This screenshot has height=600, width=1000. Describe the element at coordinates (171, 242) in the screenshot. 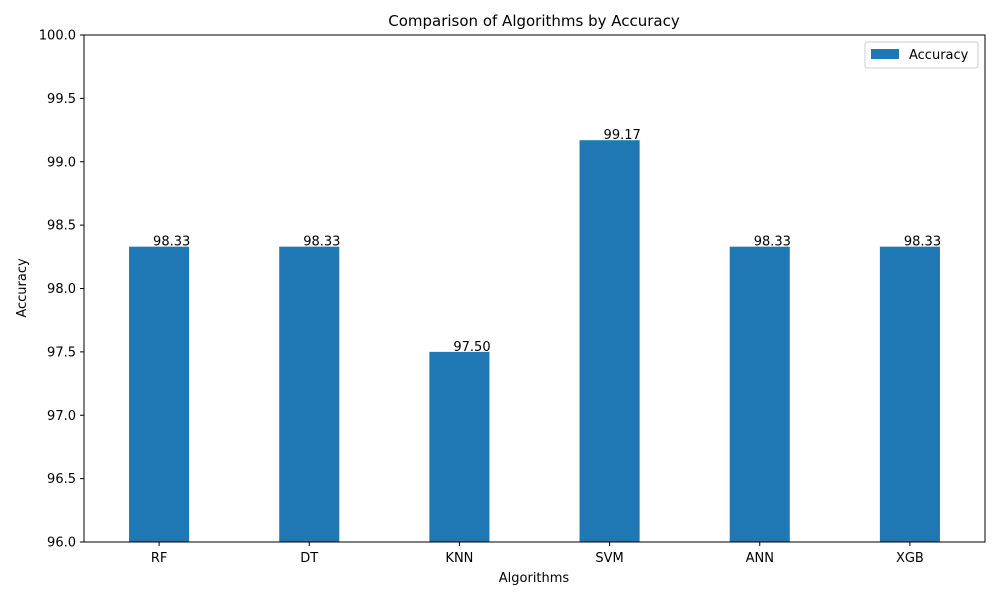

I see `data-label-rf: 98.33` at that location.